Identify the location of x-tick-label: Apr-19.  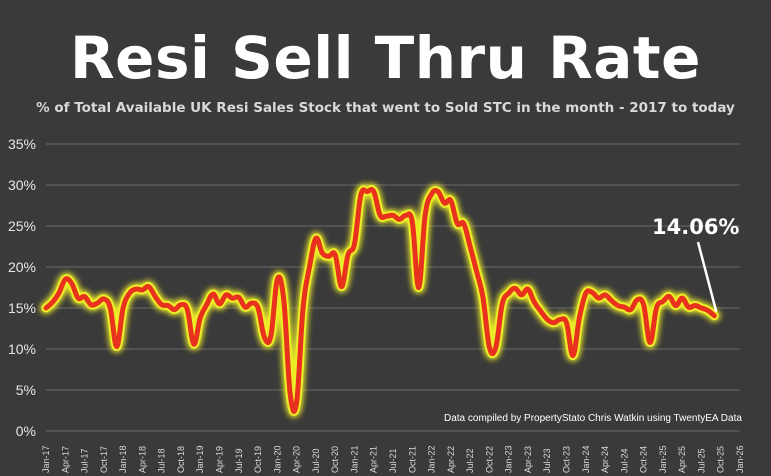
(220, 459).